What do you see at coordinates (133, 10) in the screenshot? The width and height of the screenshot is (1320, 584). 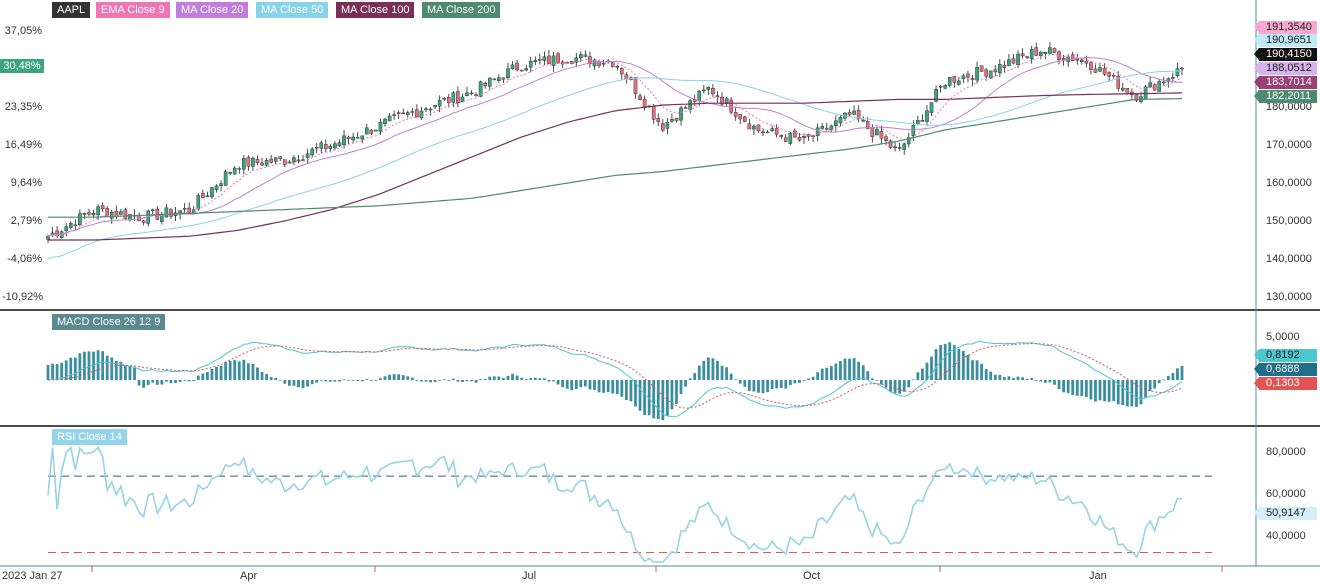 I see `legend-ema-9: EMA Close 9` at bounding box center [133, 10].